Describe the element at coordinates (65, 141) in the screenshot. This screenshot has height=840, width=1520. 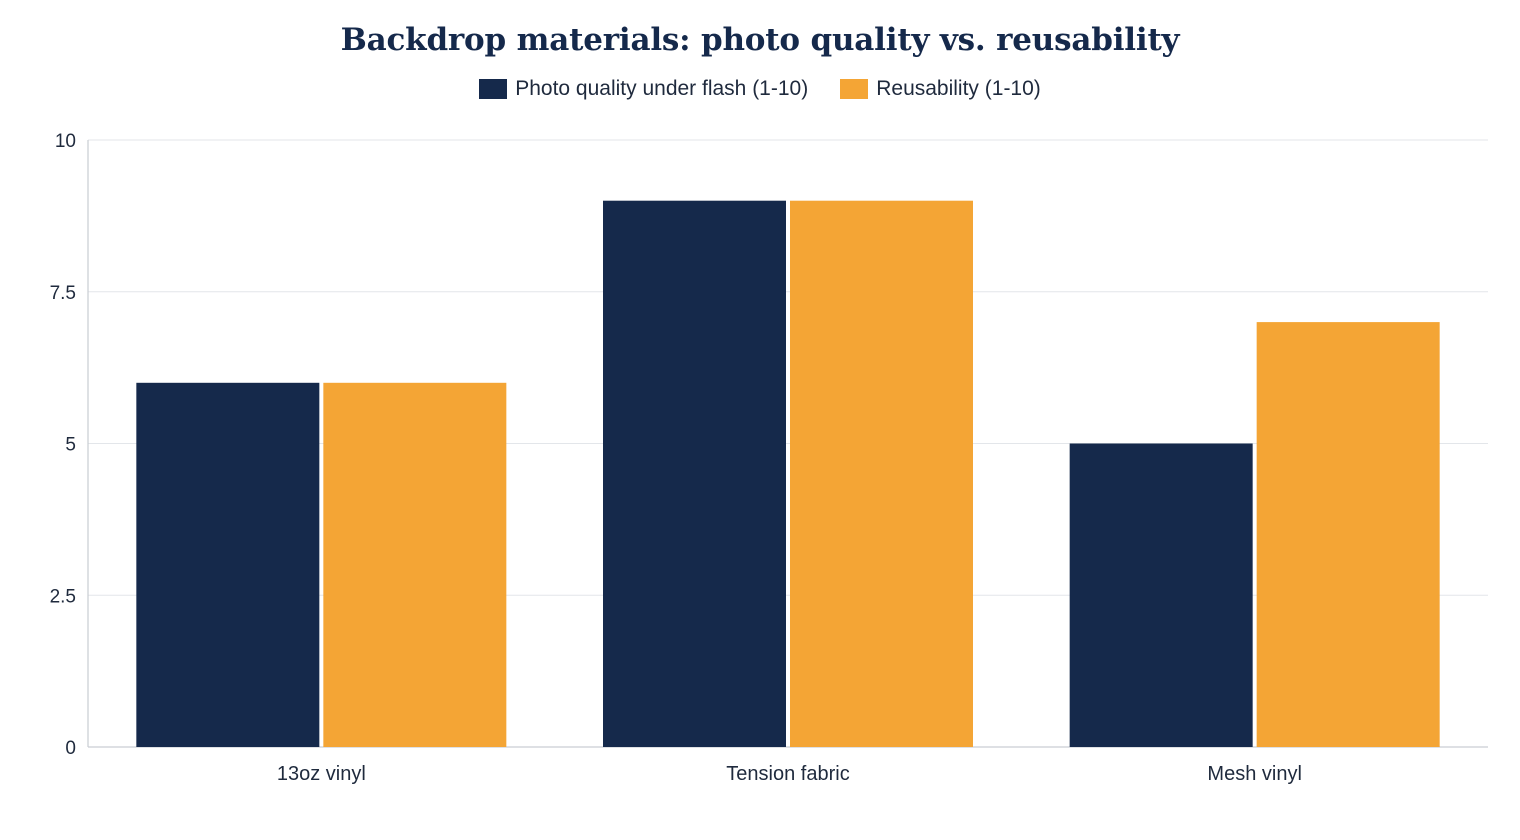
I see `y-tick-label-4: 10` at that location.